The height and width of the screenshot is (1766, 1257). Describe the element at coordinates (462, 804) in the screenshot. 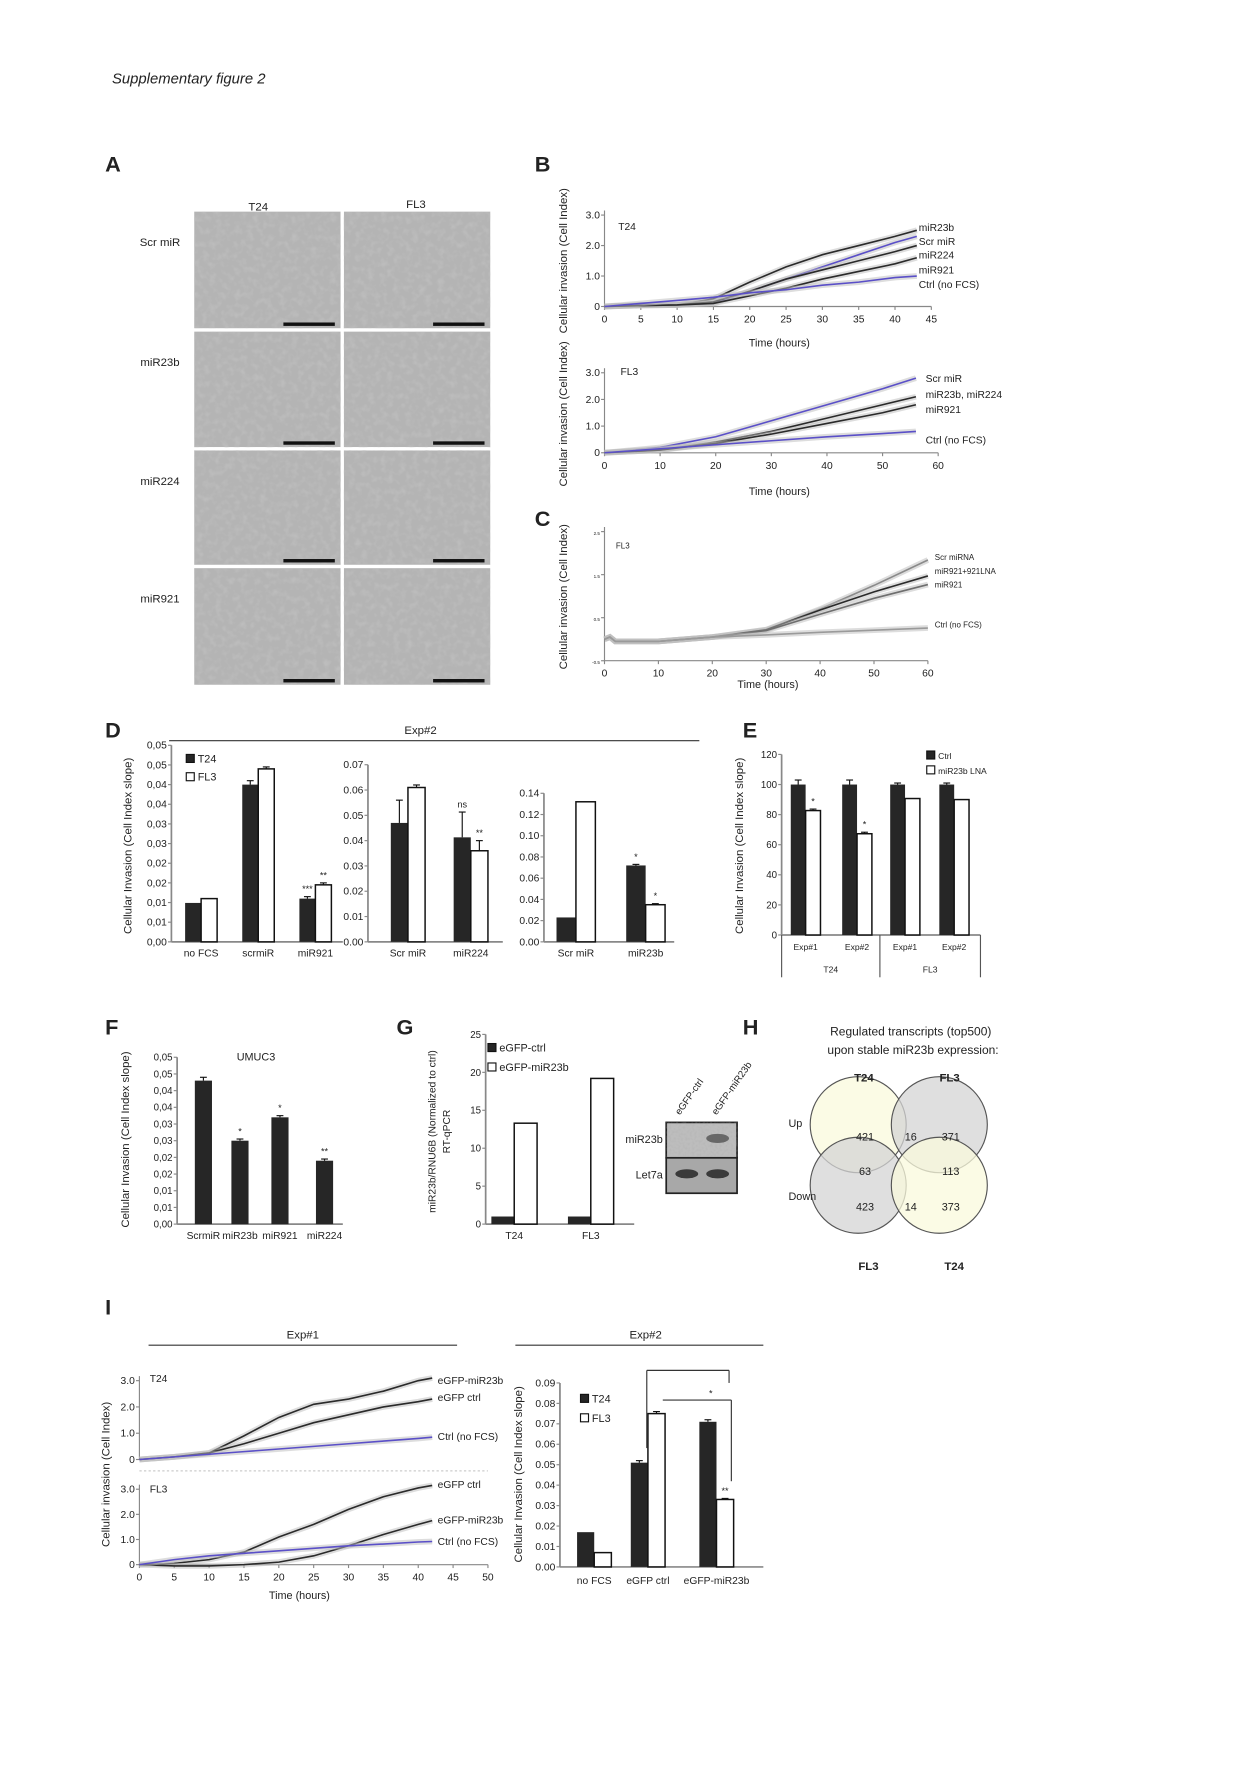

I see `significance-label: ns` at that location.